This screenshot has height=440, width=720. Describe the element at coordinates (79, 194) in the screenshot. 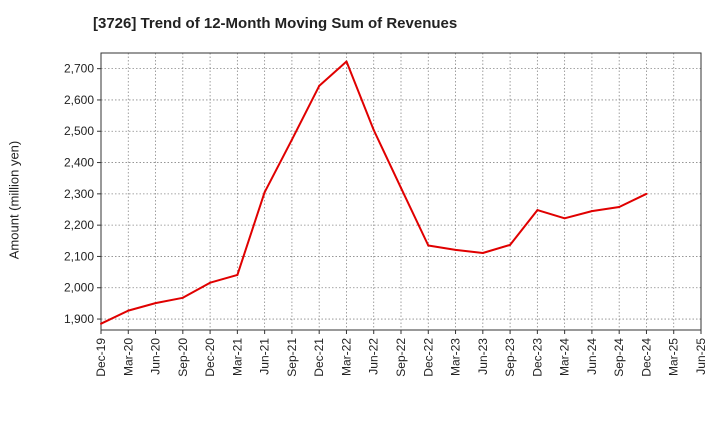

I see `y-tick-label: 2,300` at that location.